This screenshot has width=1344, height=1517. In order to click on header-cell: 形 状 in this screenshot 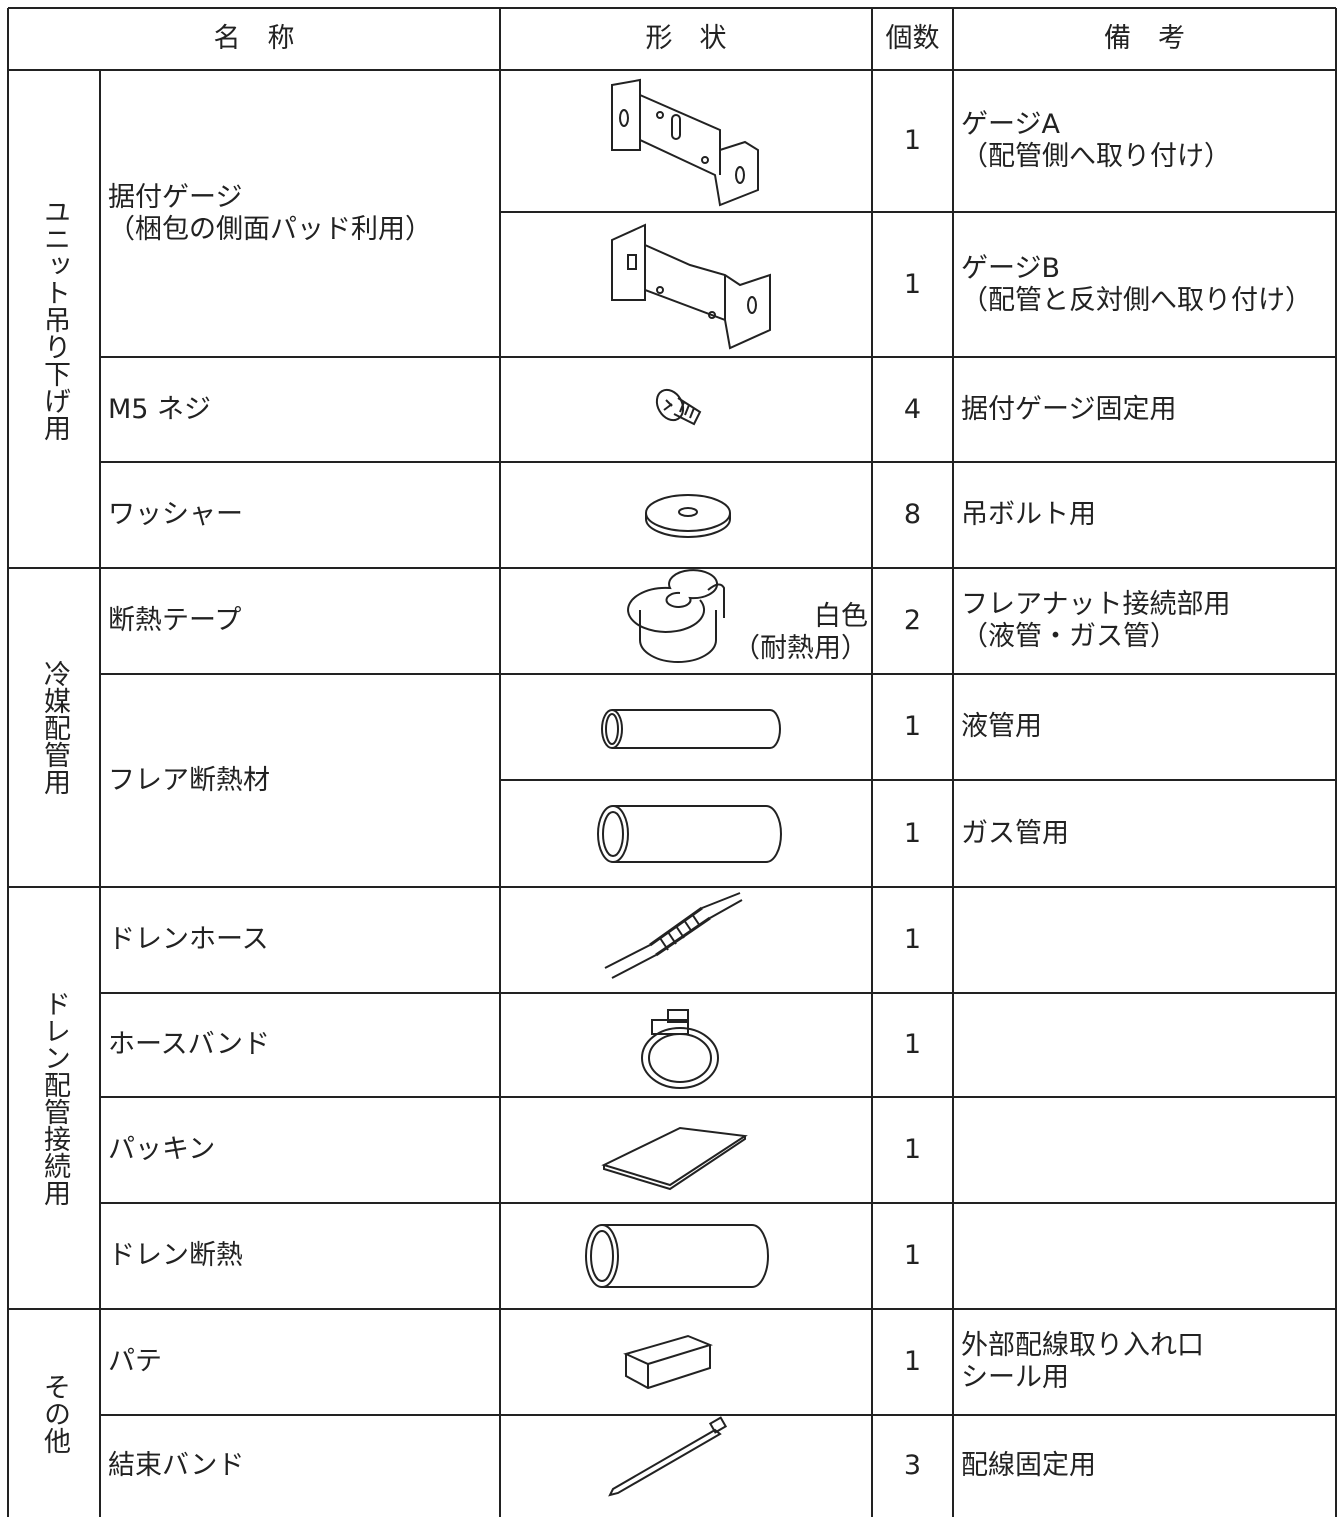, I will do `click(686, 38)`.